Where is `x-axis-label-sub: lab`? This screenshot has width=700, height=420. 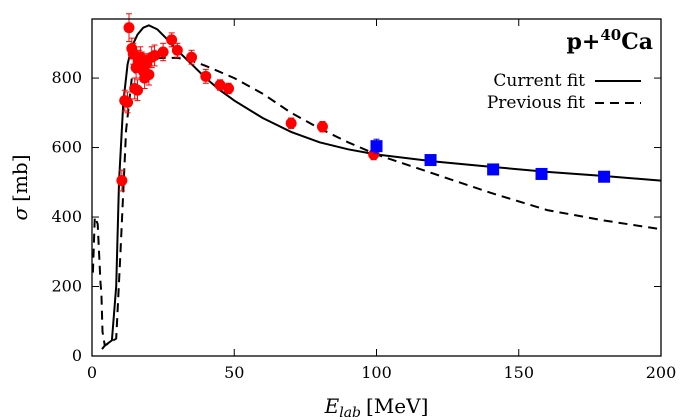 x-axis-label-sub: lab is located at coordinates (350, 412).